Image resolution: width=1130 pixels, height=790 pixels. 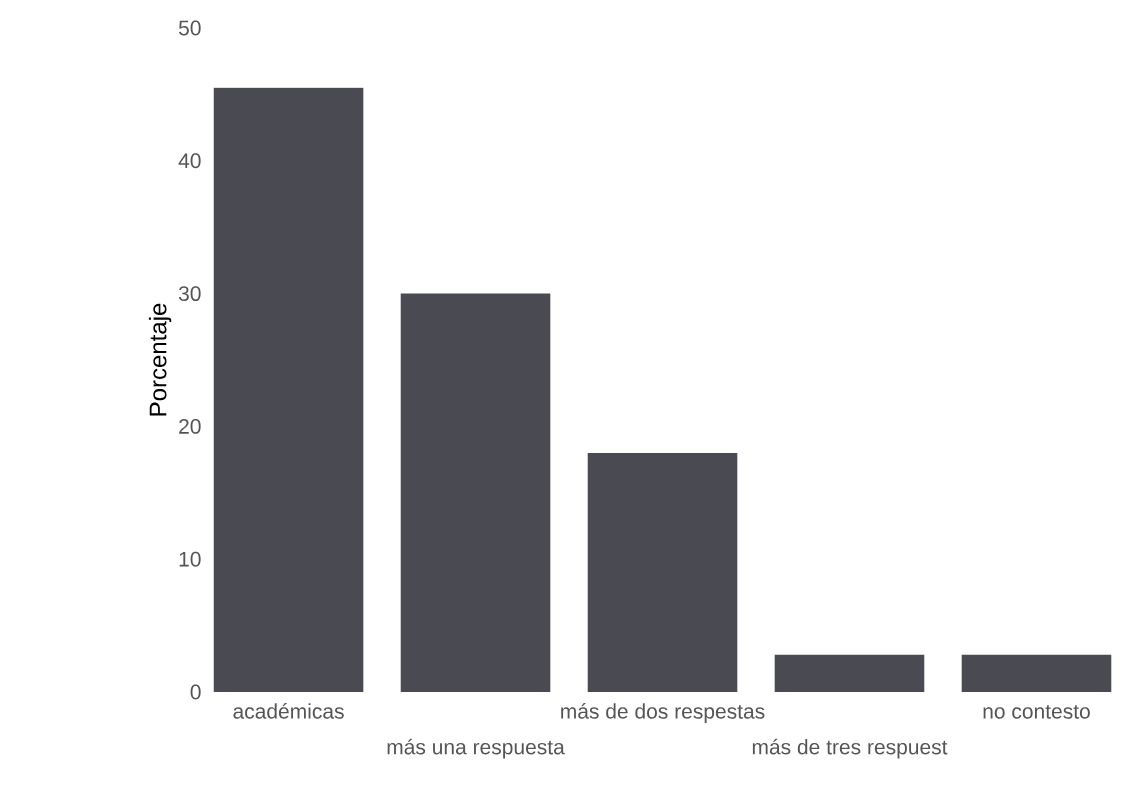 What do you see at coordinates (195, 692) in the screenshot?
I see `y-tick-label: 0` at bounding box center [195, 692].